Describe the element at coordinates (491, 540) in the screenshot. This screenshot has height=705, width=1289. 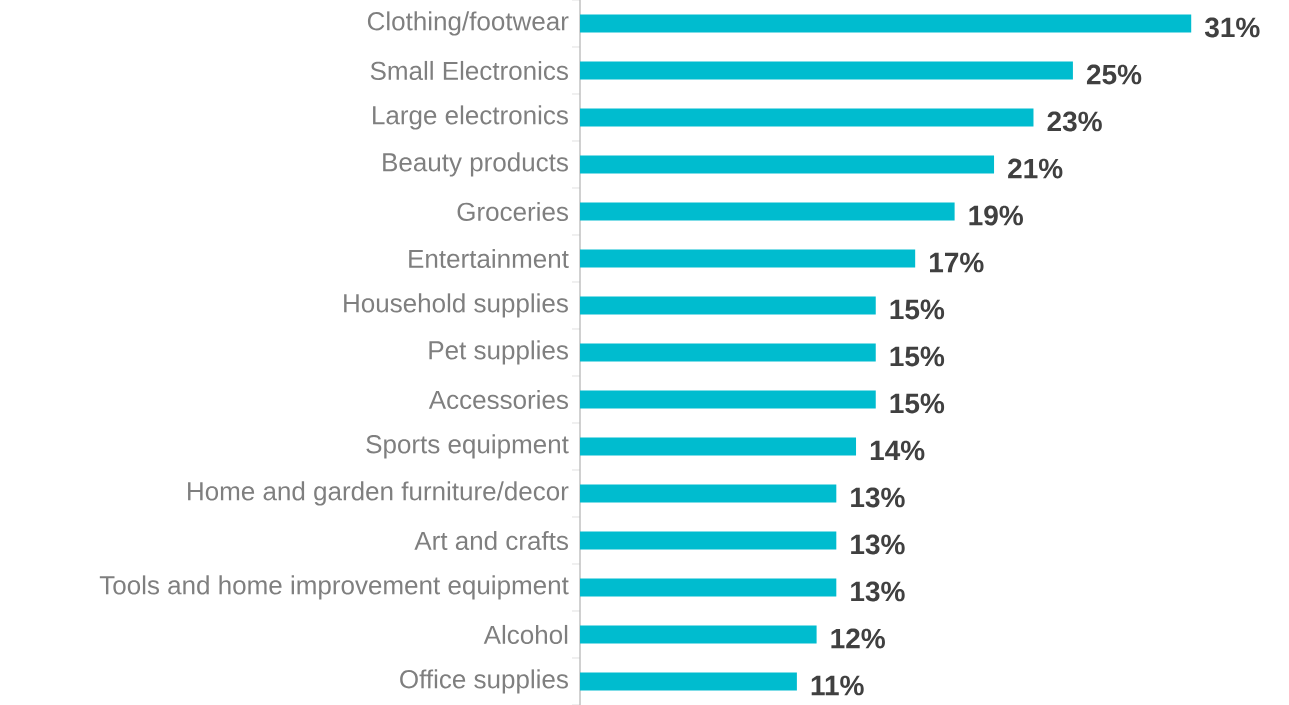
I see `y-tick-label: Art and crafts` at that location.